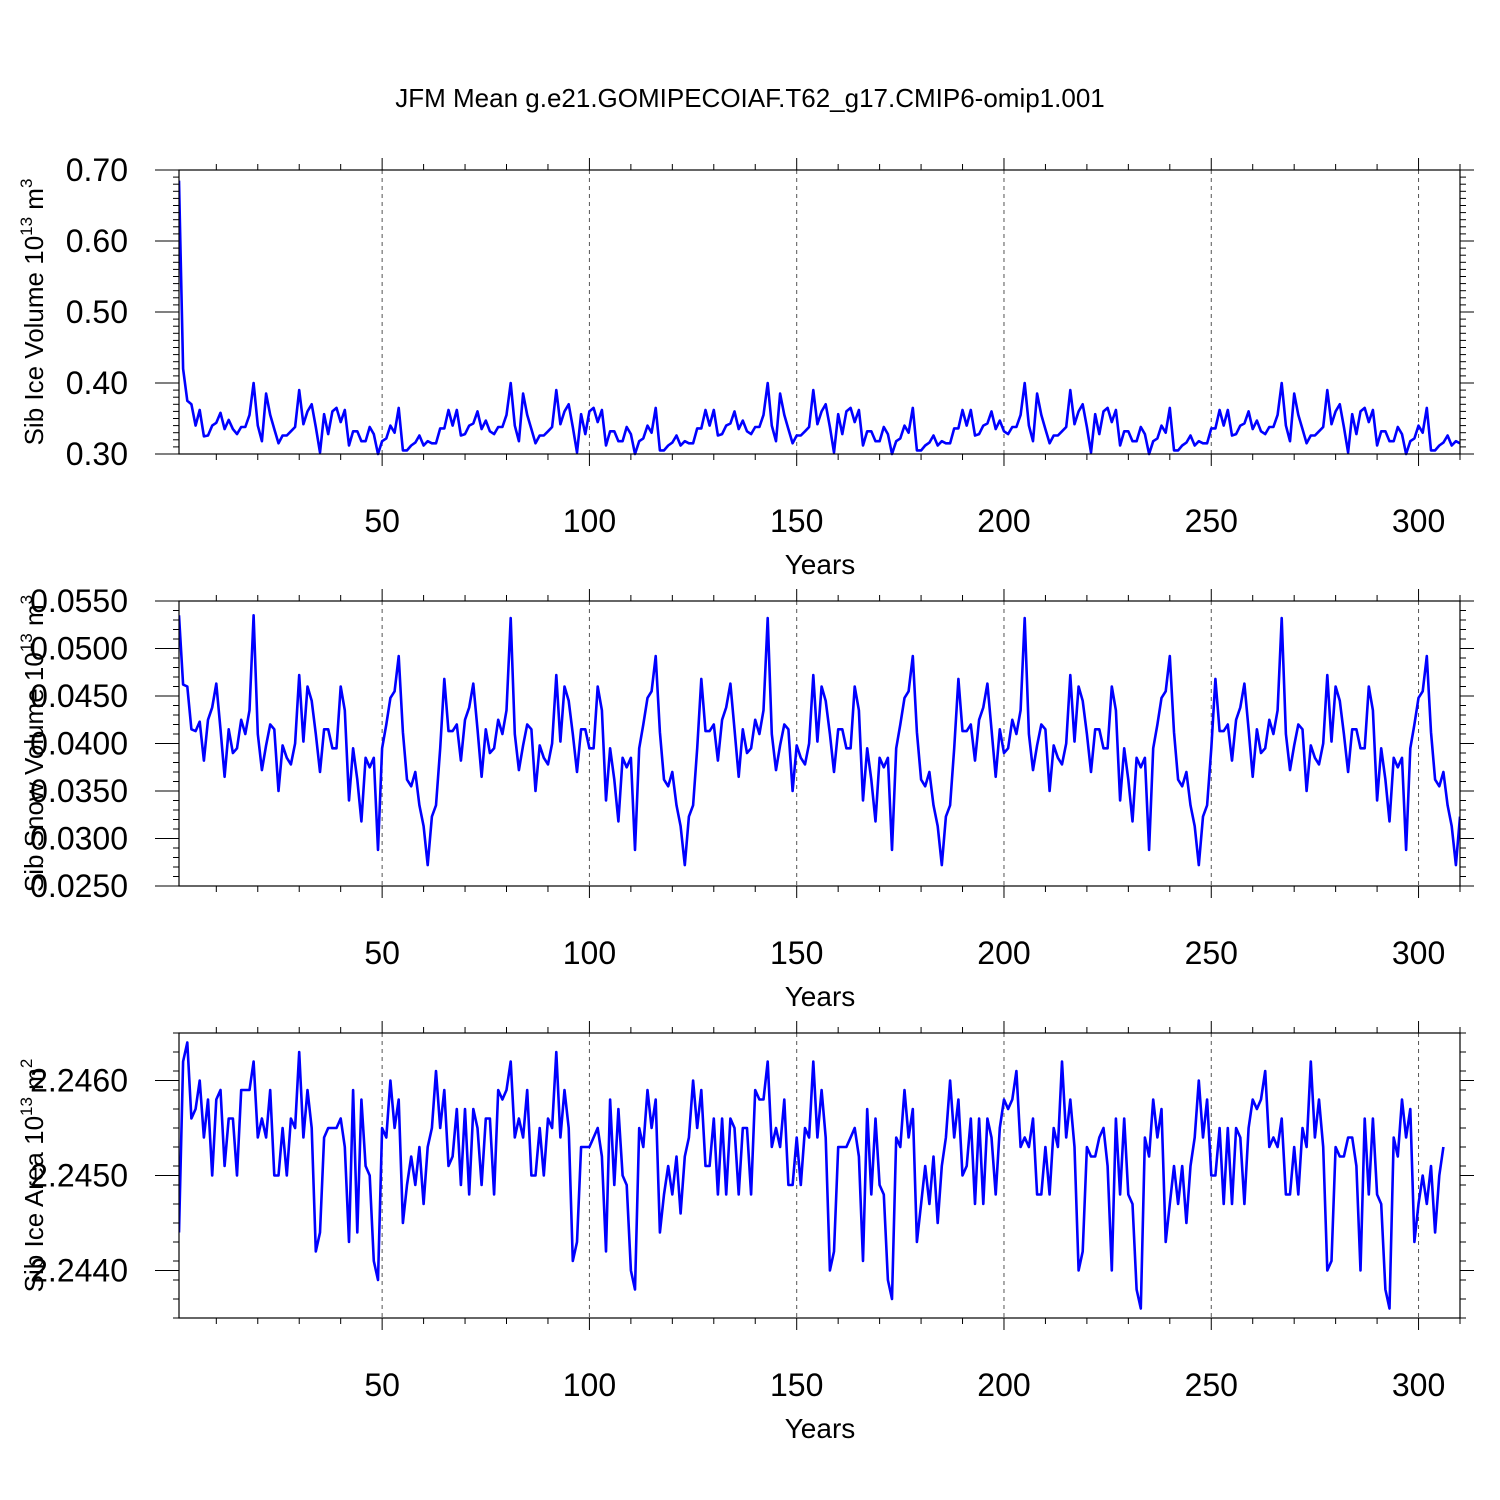  What do you see at coordinates (79, 791) in the screenshot?
I see `y-tick-label: 0.0350` at bounding box center [79, 791].